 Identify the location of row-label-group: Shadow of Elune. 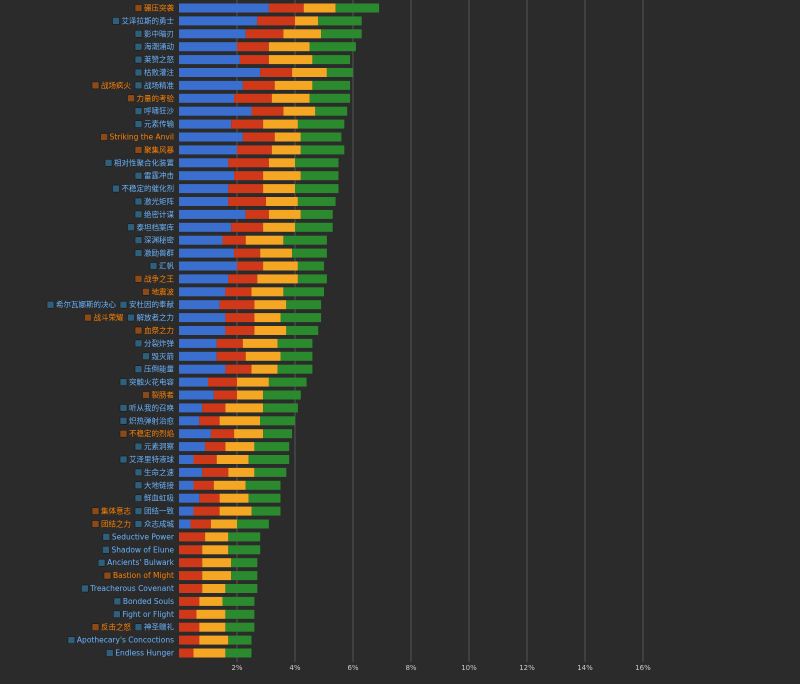
(138, 549).